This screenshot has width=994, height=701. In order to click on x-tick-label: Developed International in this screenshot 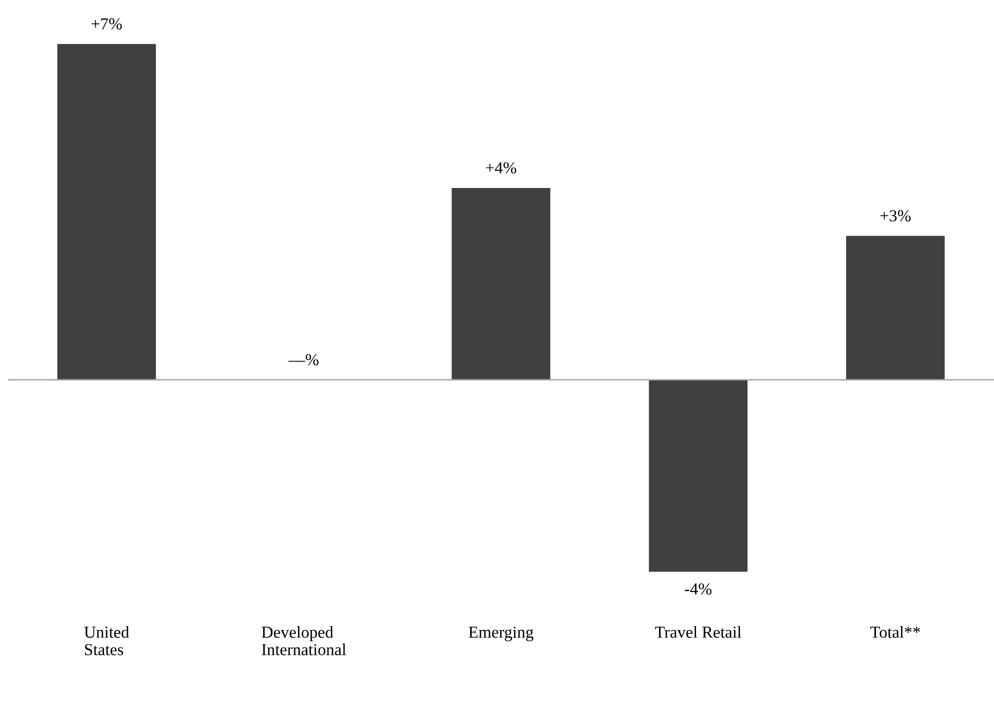, I will do `click(304, 641)`.